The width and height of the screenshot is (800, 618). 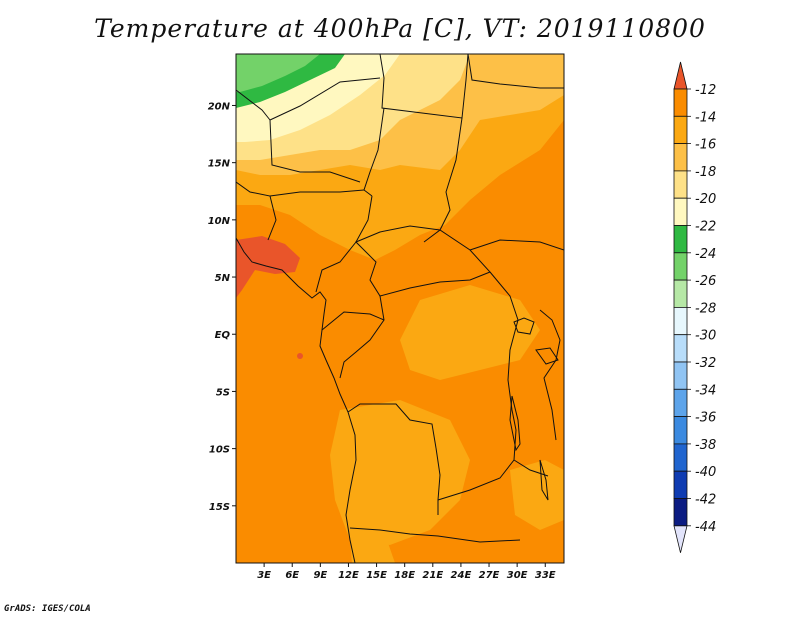 What do you see at coordinates (353, 321) in the screenshot?
I see `border-gabon-congo` at bounding box center [353, 321].